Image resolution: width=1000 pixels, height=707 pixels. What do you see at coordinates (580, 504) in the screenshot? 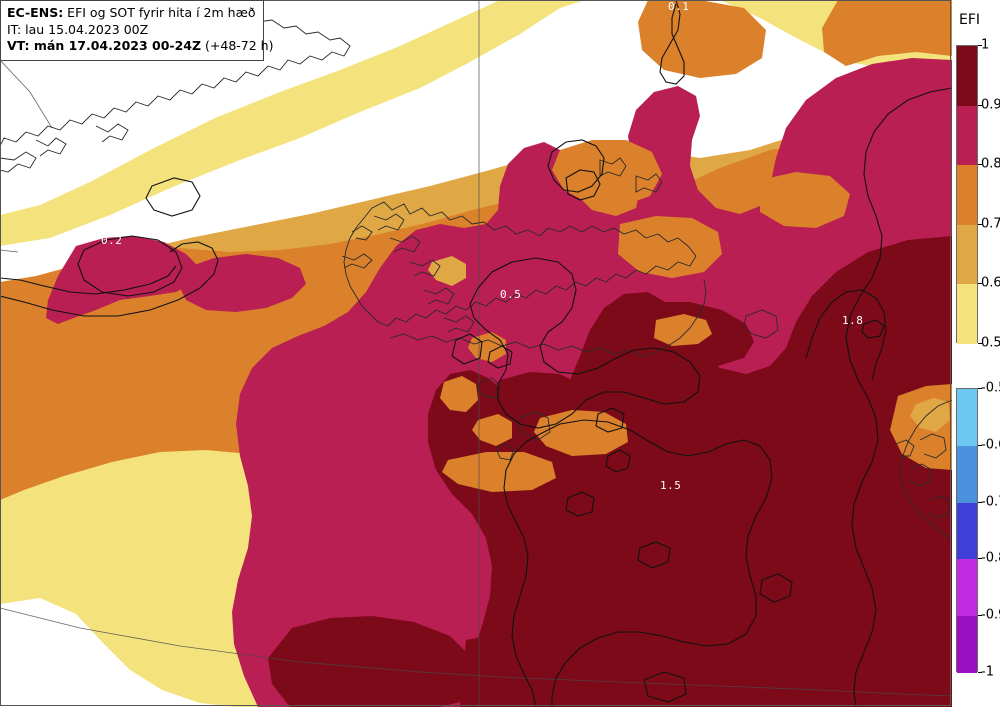
I see `sot-loop-b` at bounding box center [580, 504].